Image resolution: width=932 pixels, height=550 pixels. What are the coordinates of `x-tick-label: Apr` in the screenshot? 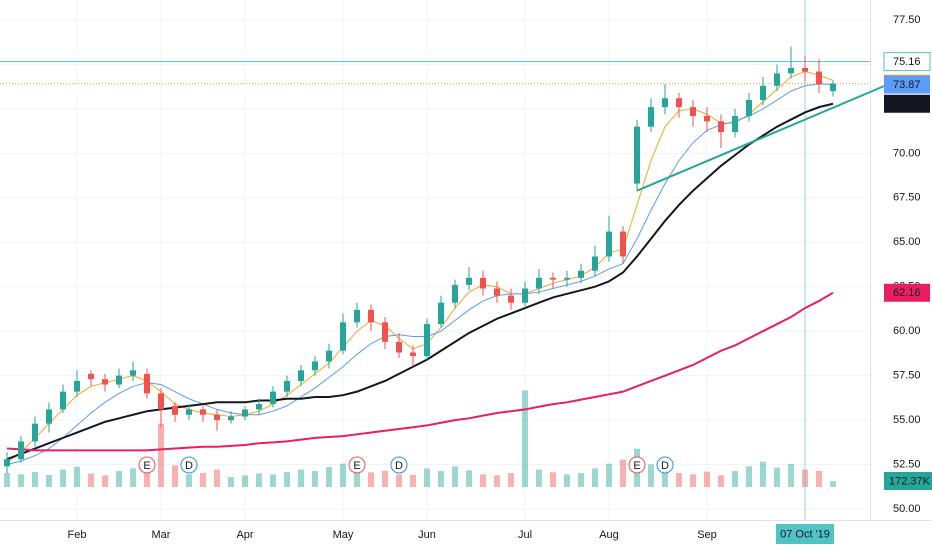 It's located at (244, 535).